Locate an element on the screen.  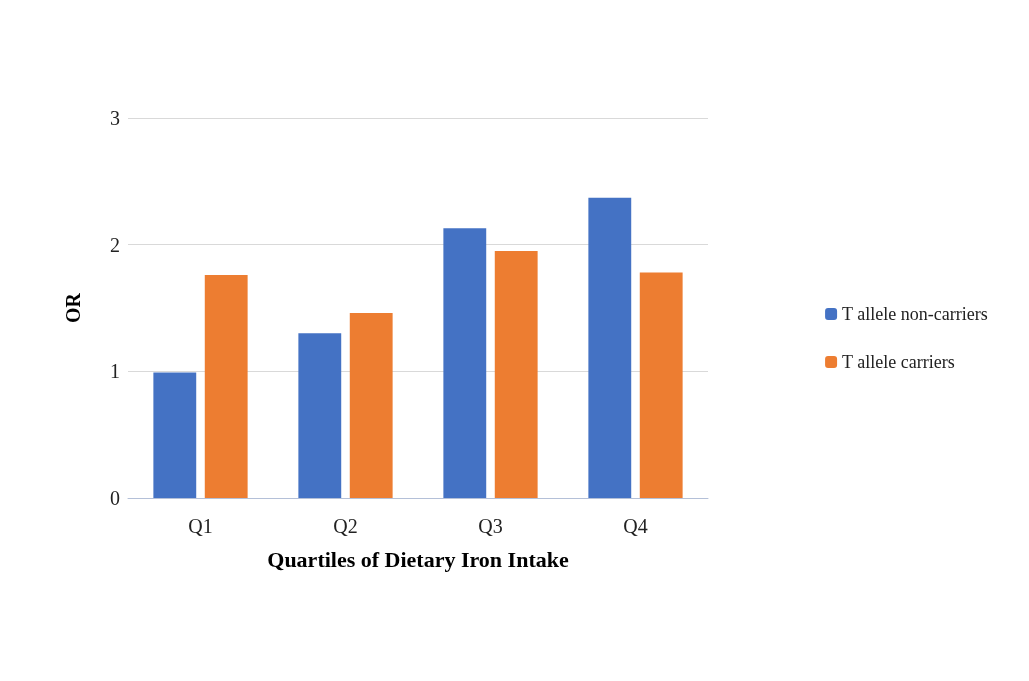
y-axis-title: OR is located at coordinates (73, 307).